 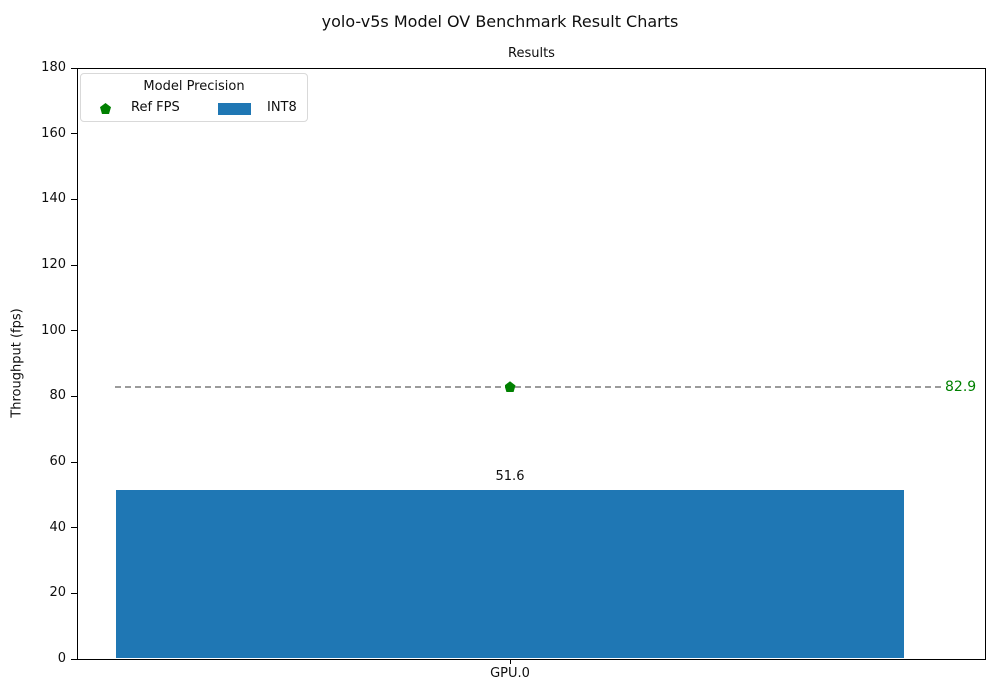 I want to click on x-tick-mark, so click(x=510, y=662).